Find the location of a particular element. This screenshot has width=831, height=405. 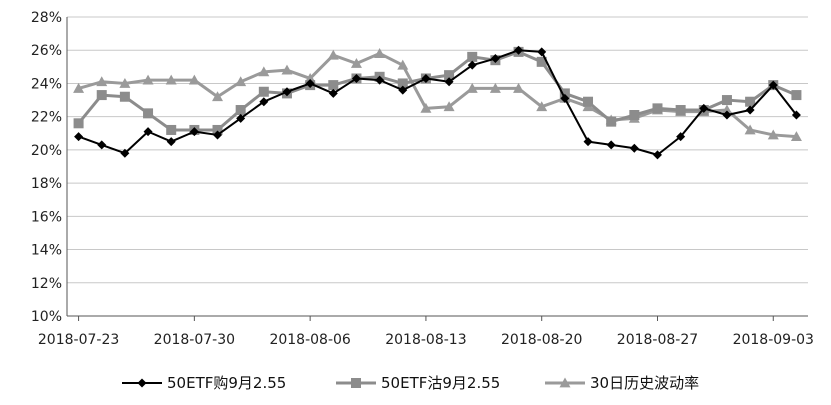

y-tick-label: 10% is located at coordinates (46, 317).